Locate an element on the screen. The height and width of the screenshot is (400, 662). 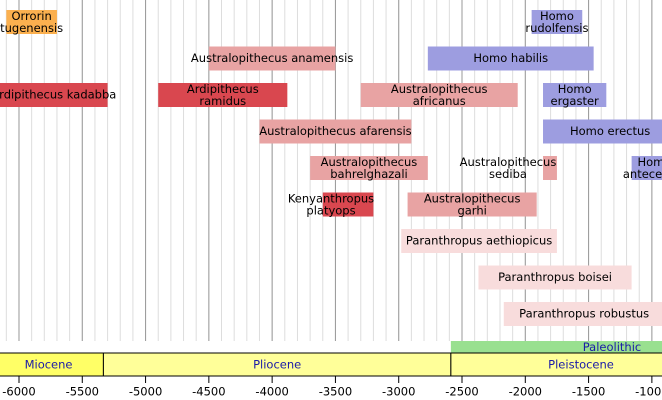
bar-label: Homo rudolfensis is located at coordinates (556, 22).